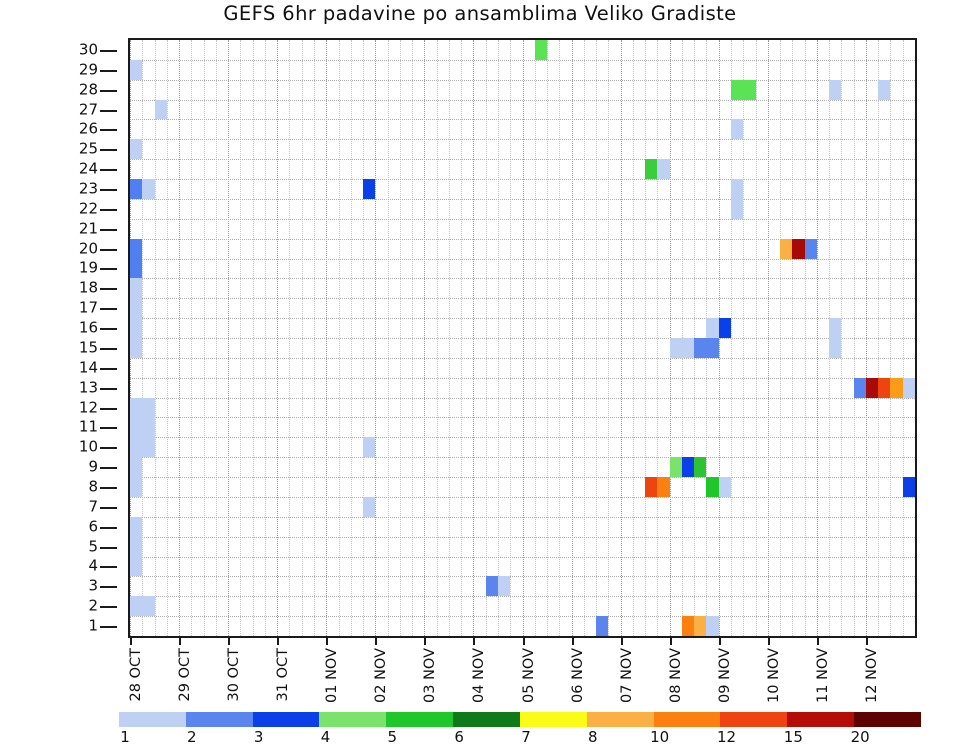 This screenshot has height=748, width=960. Describe the element at coordinates (88, 347) in the screenshot. I see `y-tick-label: 15` at that location.